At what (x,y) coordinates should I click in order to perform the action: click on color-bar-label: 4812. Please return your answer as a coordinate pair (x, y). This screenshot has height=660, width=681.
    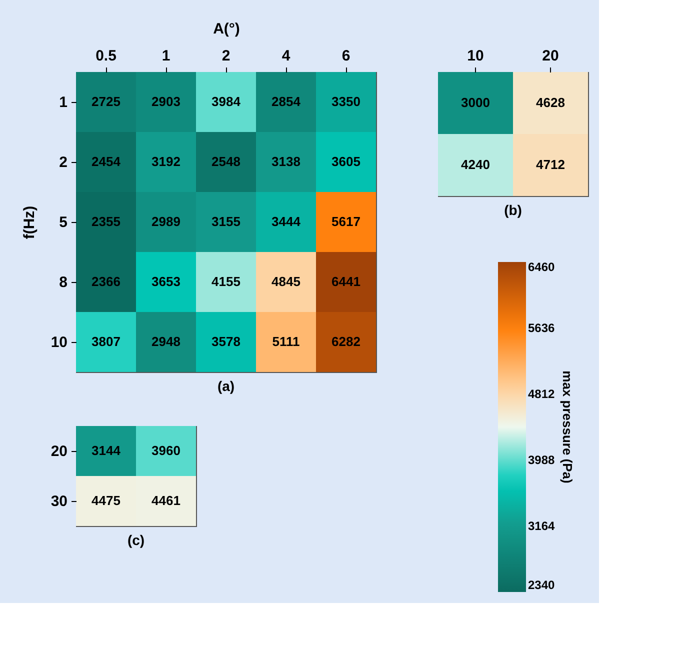
    Looking at the image, I should click on (542, 394).